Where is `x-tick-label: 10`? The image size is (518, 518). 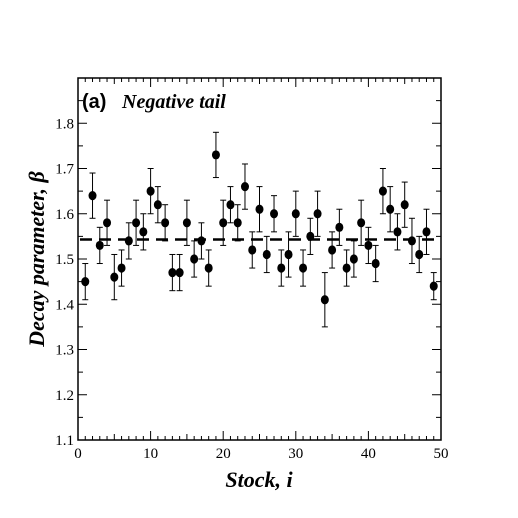 x-tick-label: 10 is located at coordinates (150, 454).